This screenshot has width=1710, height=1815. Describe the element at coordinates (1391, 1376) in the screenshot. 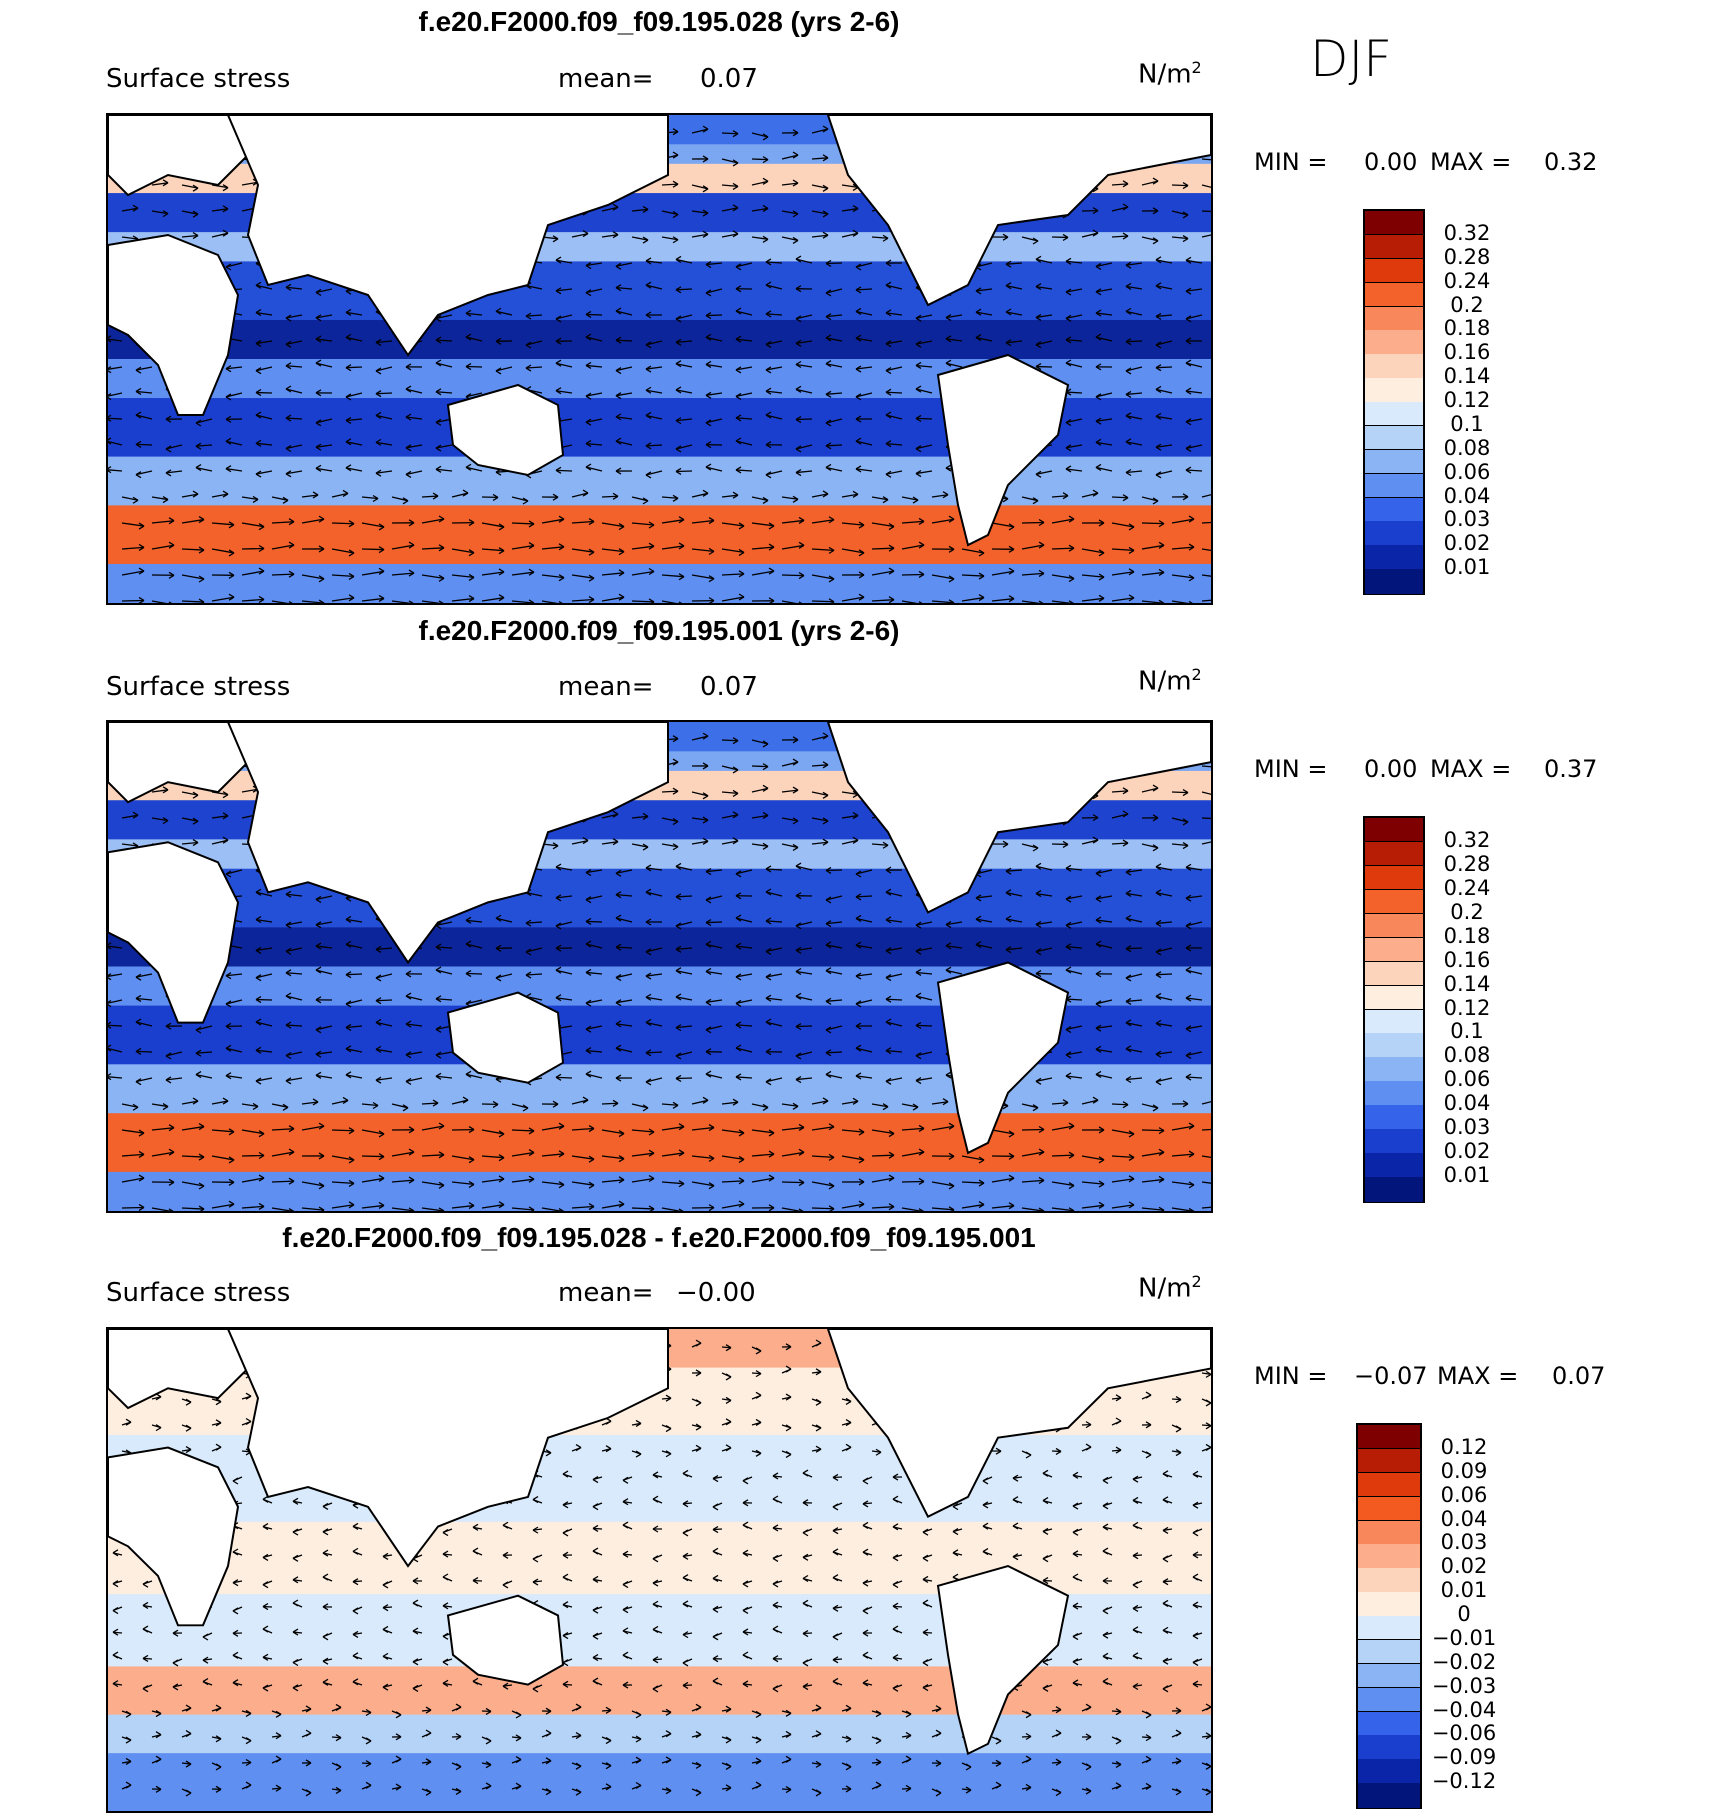

I see `min-value: −0.07` at that location.